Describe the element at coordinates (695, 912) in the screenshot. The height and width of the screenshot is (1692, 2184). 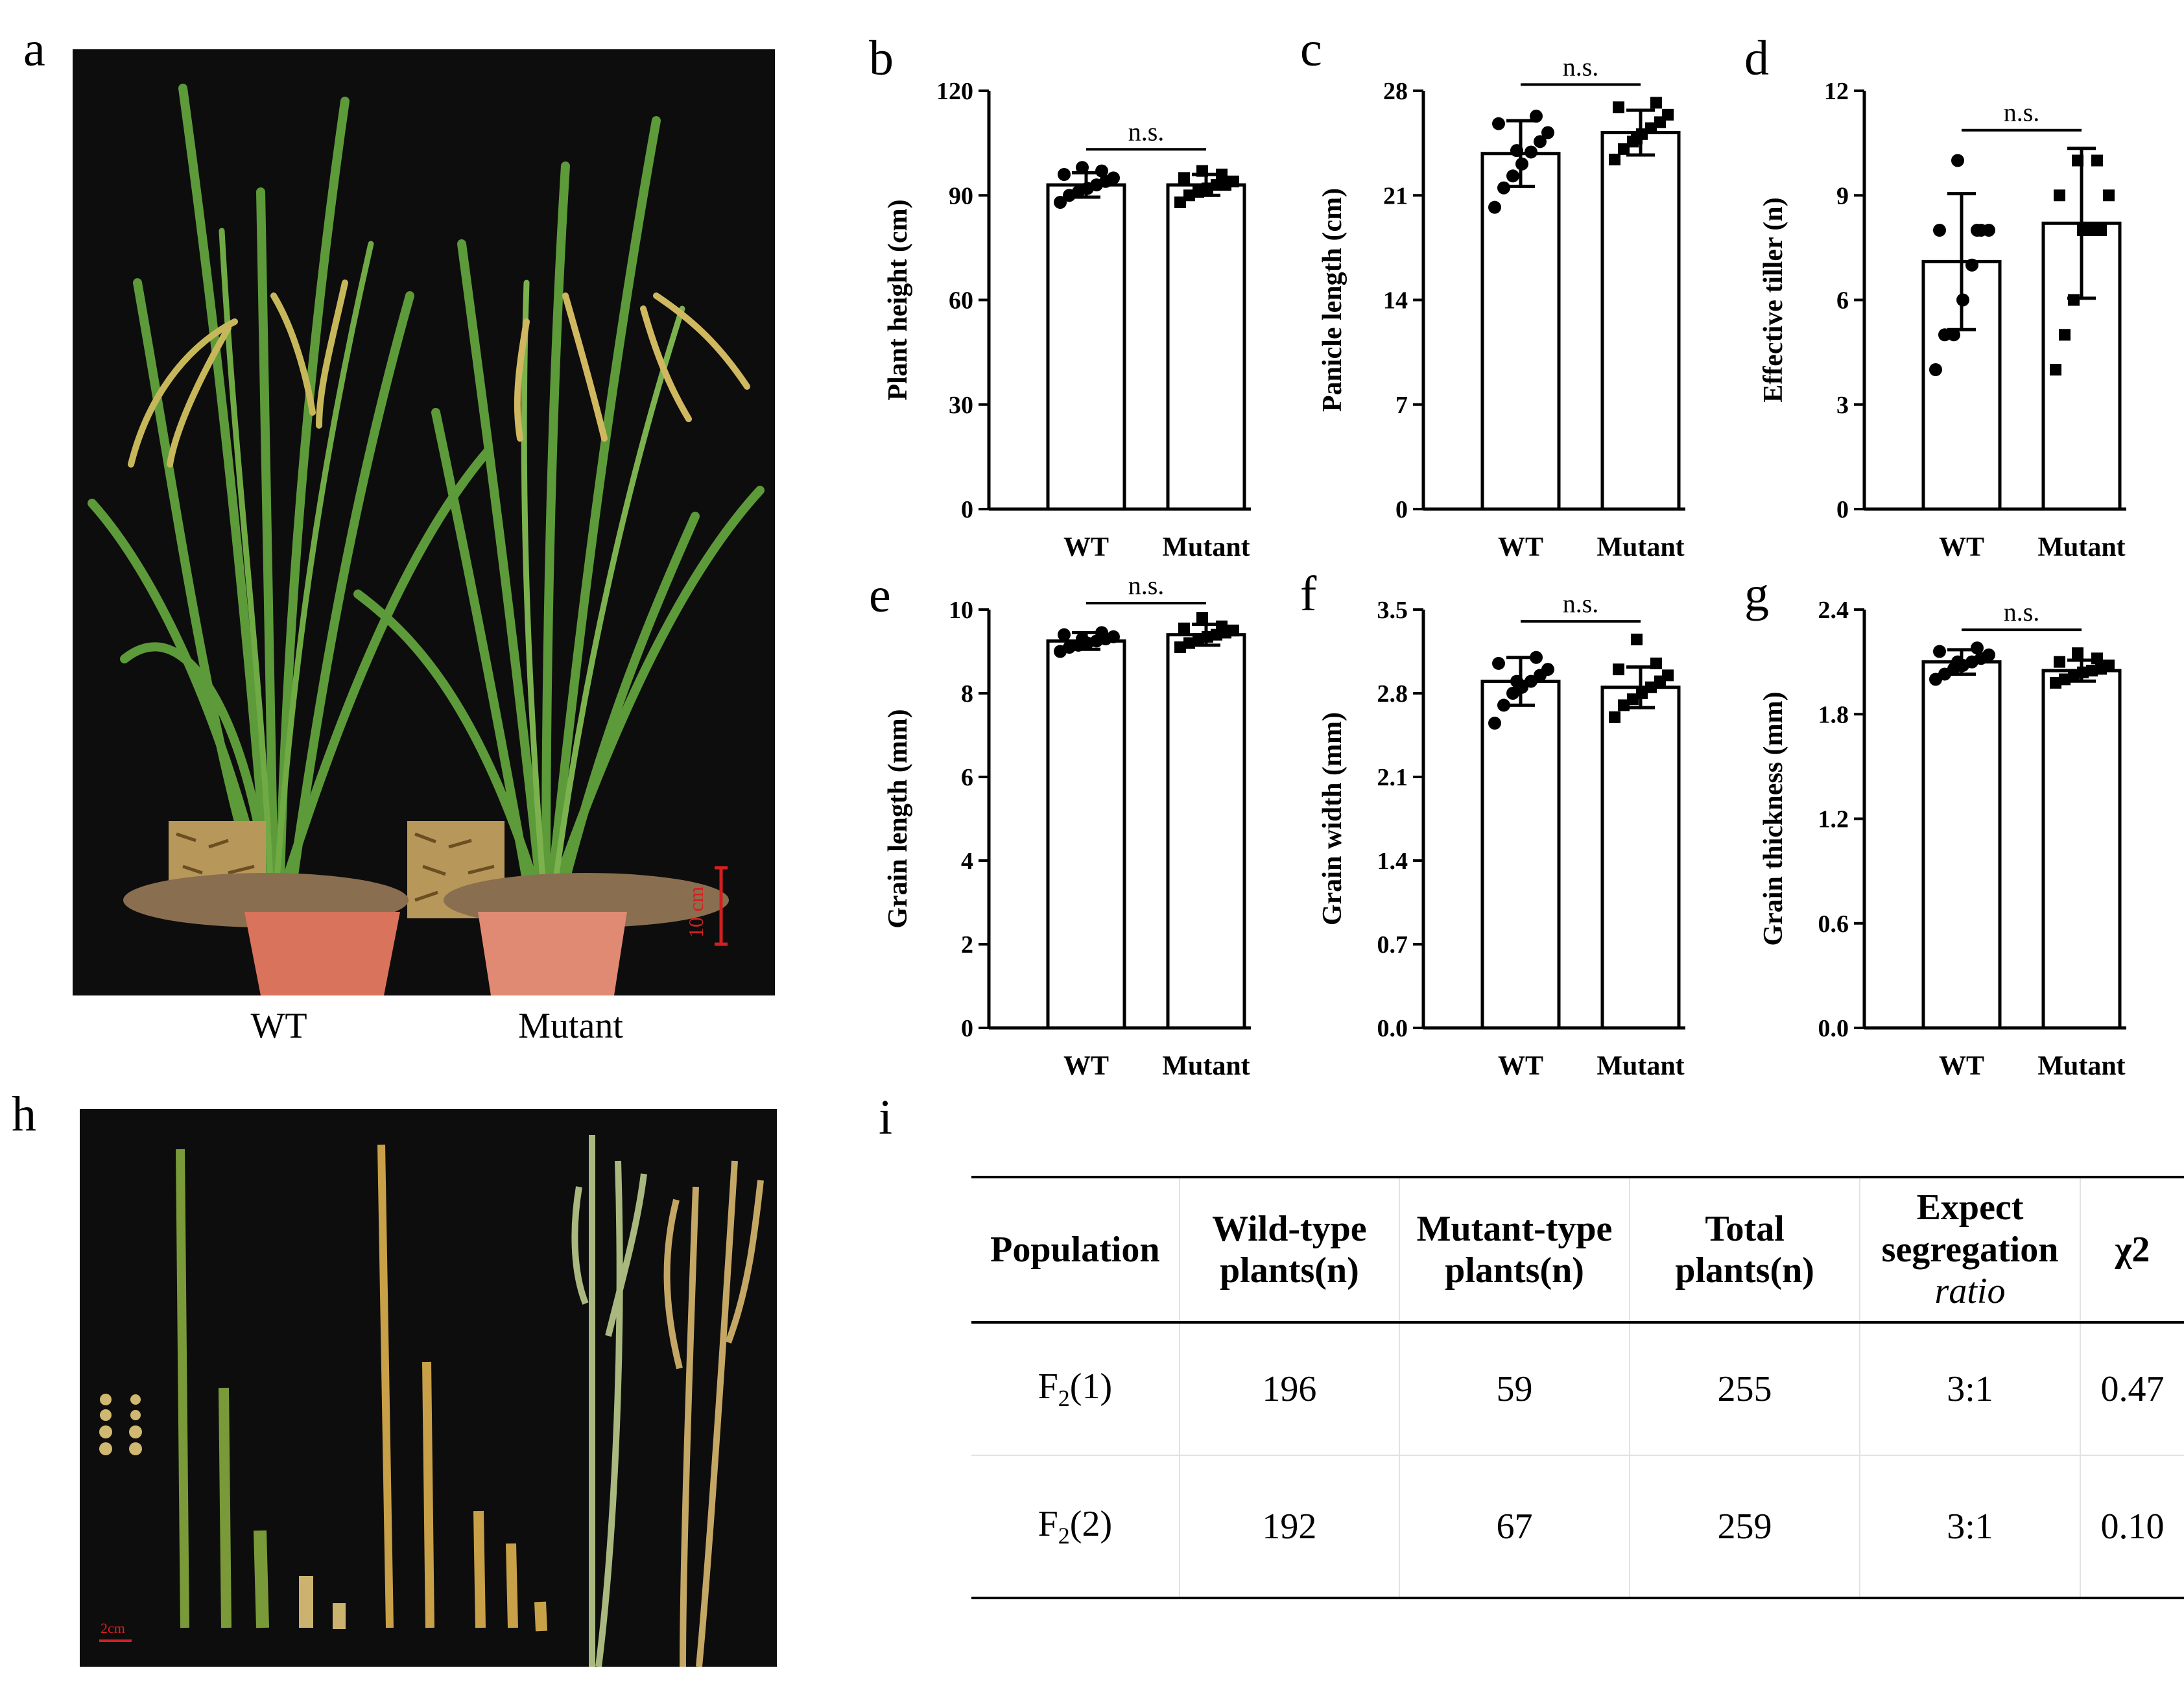
I see `scale-label-a: 10 cm` at that location.